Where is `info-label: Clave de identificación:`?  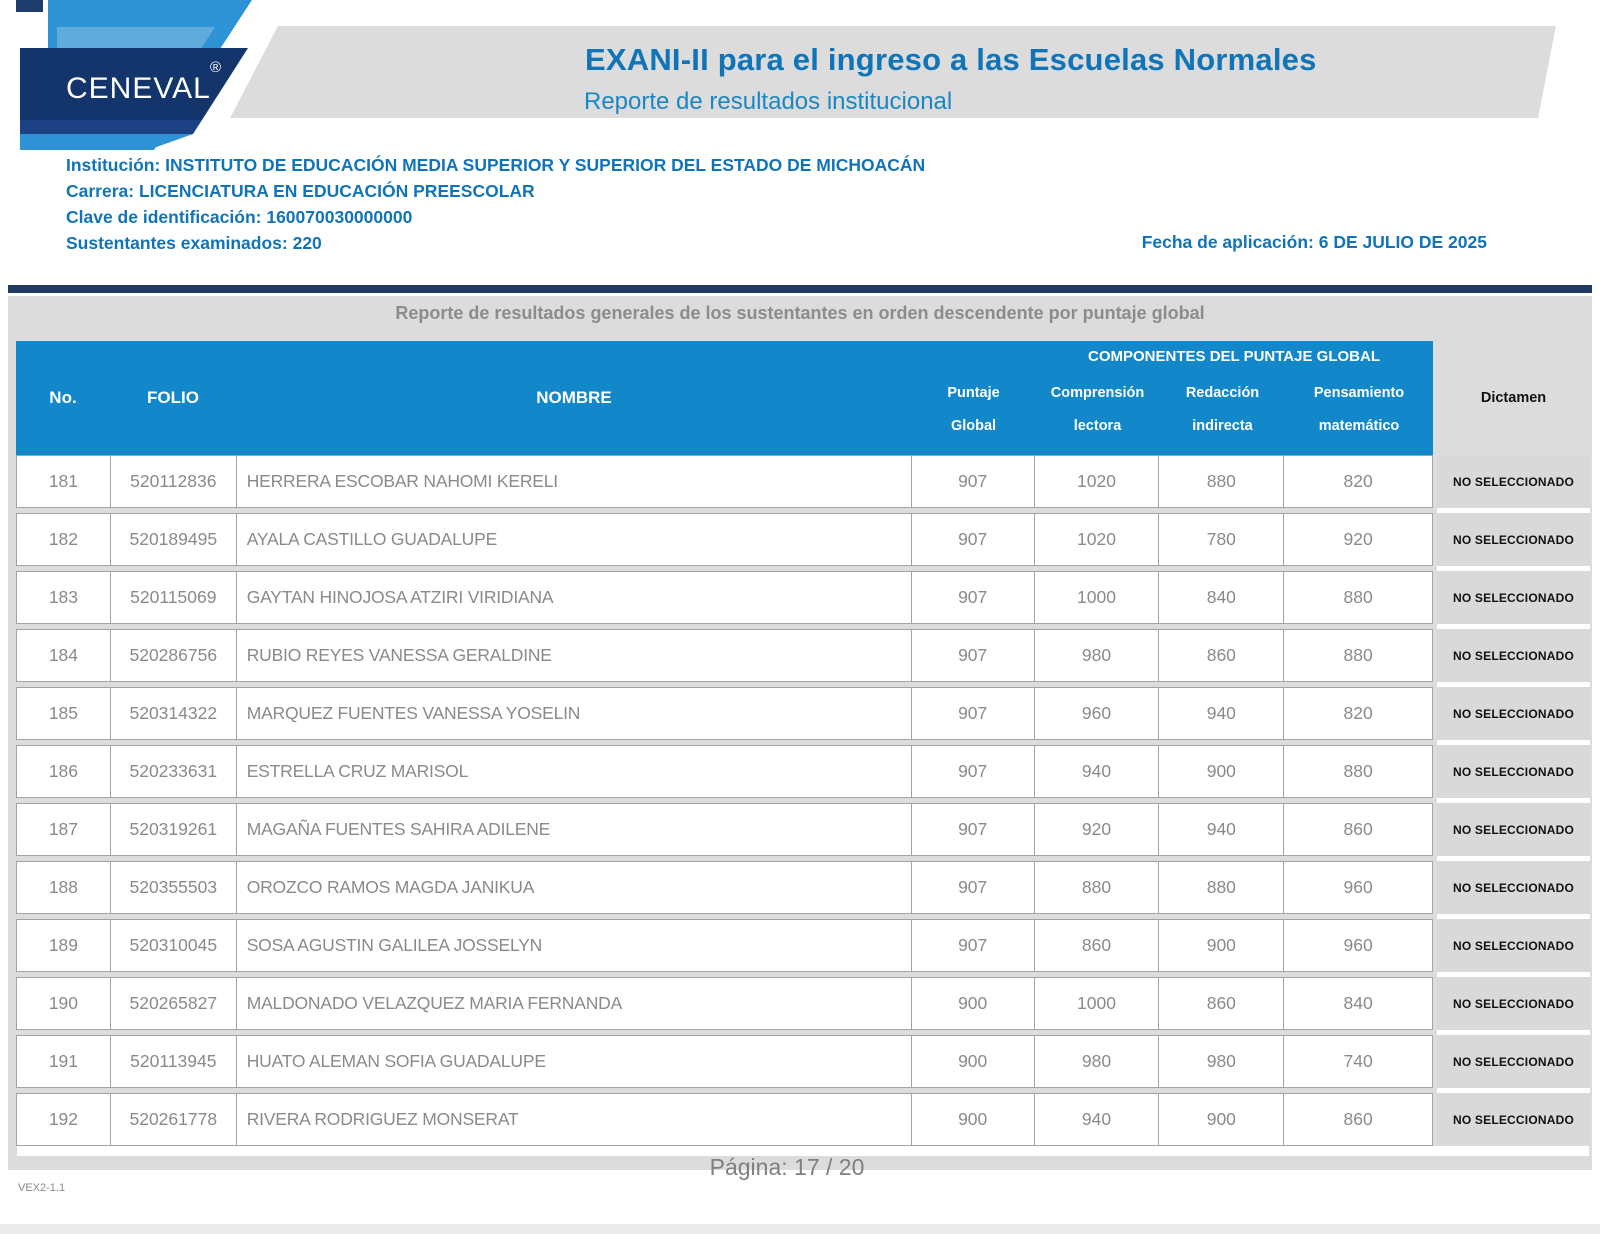
info-label: Clave de identificación: is located at coordinates (164, 217).